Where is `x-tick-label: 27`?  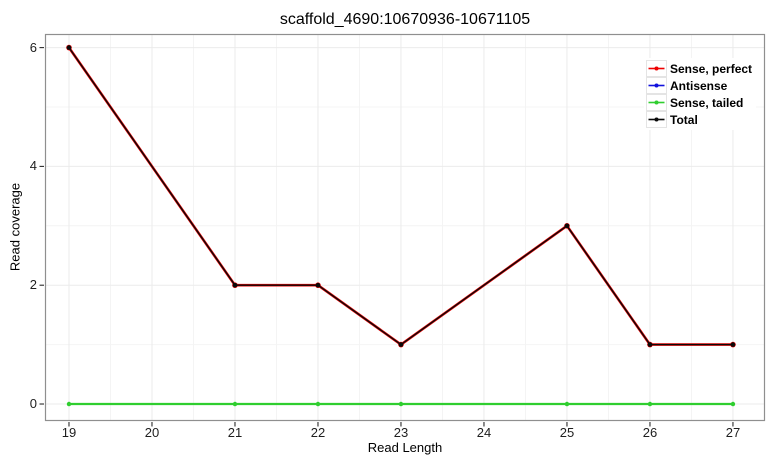 x-tick-label: 27 is located at coordinates (733, 432).